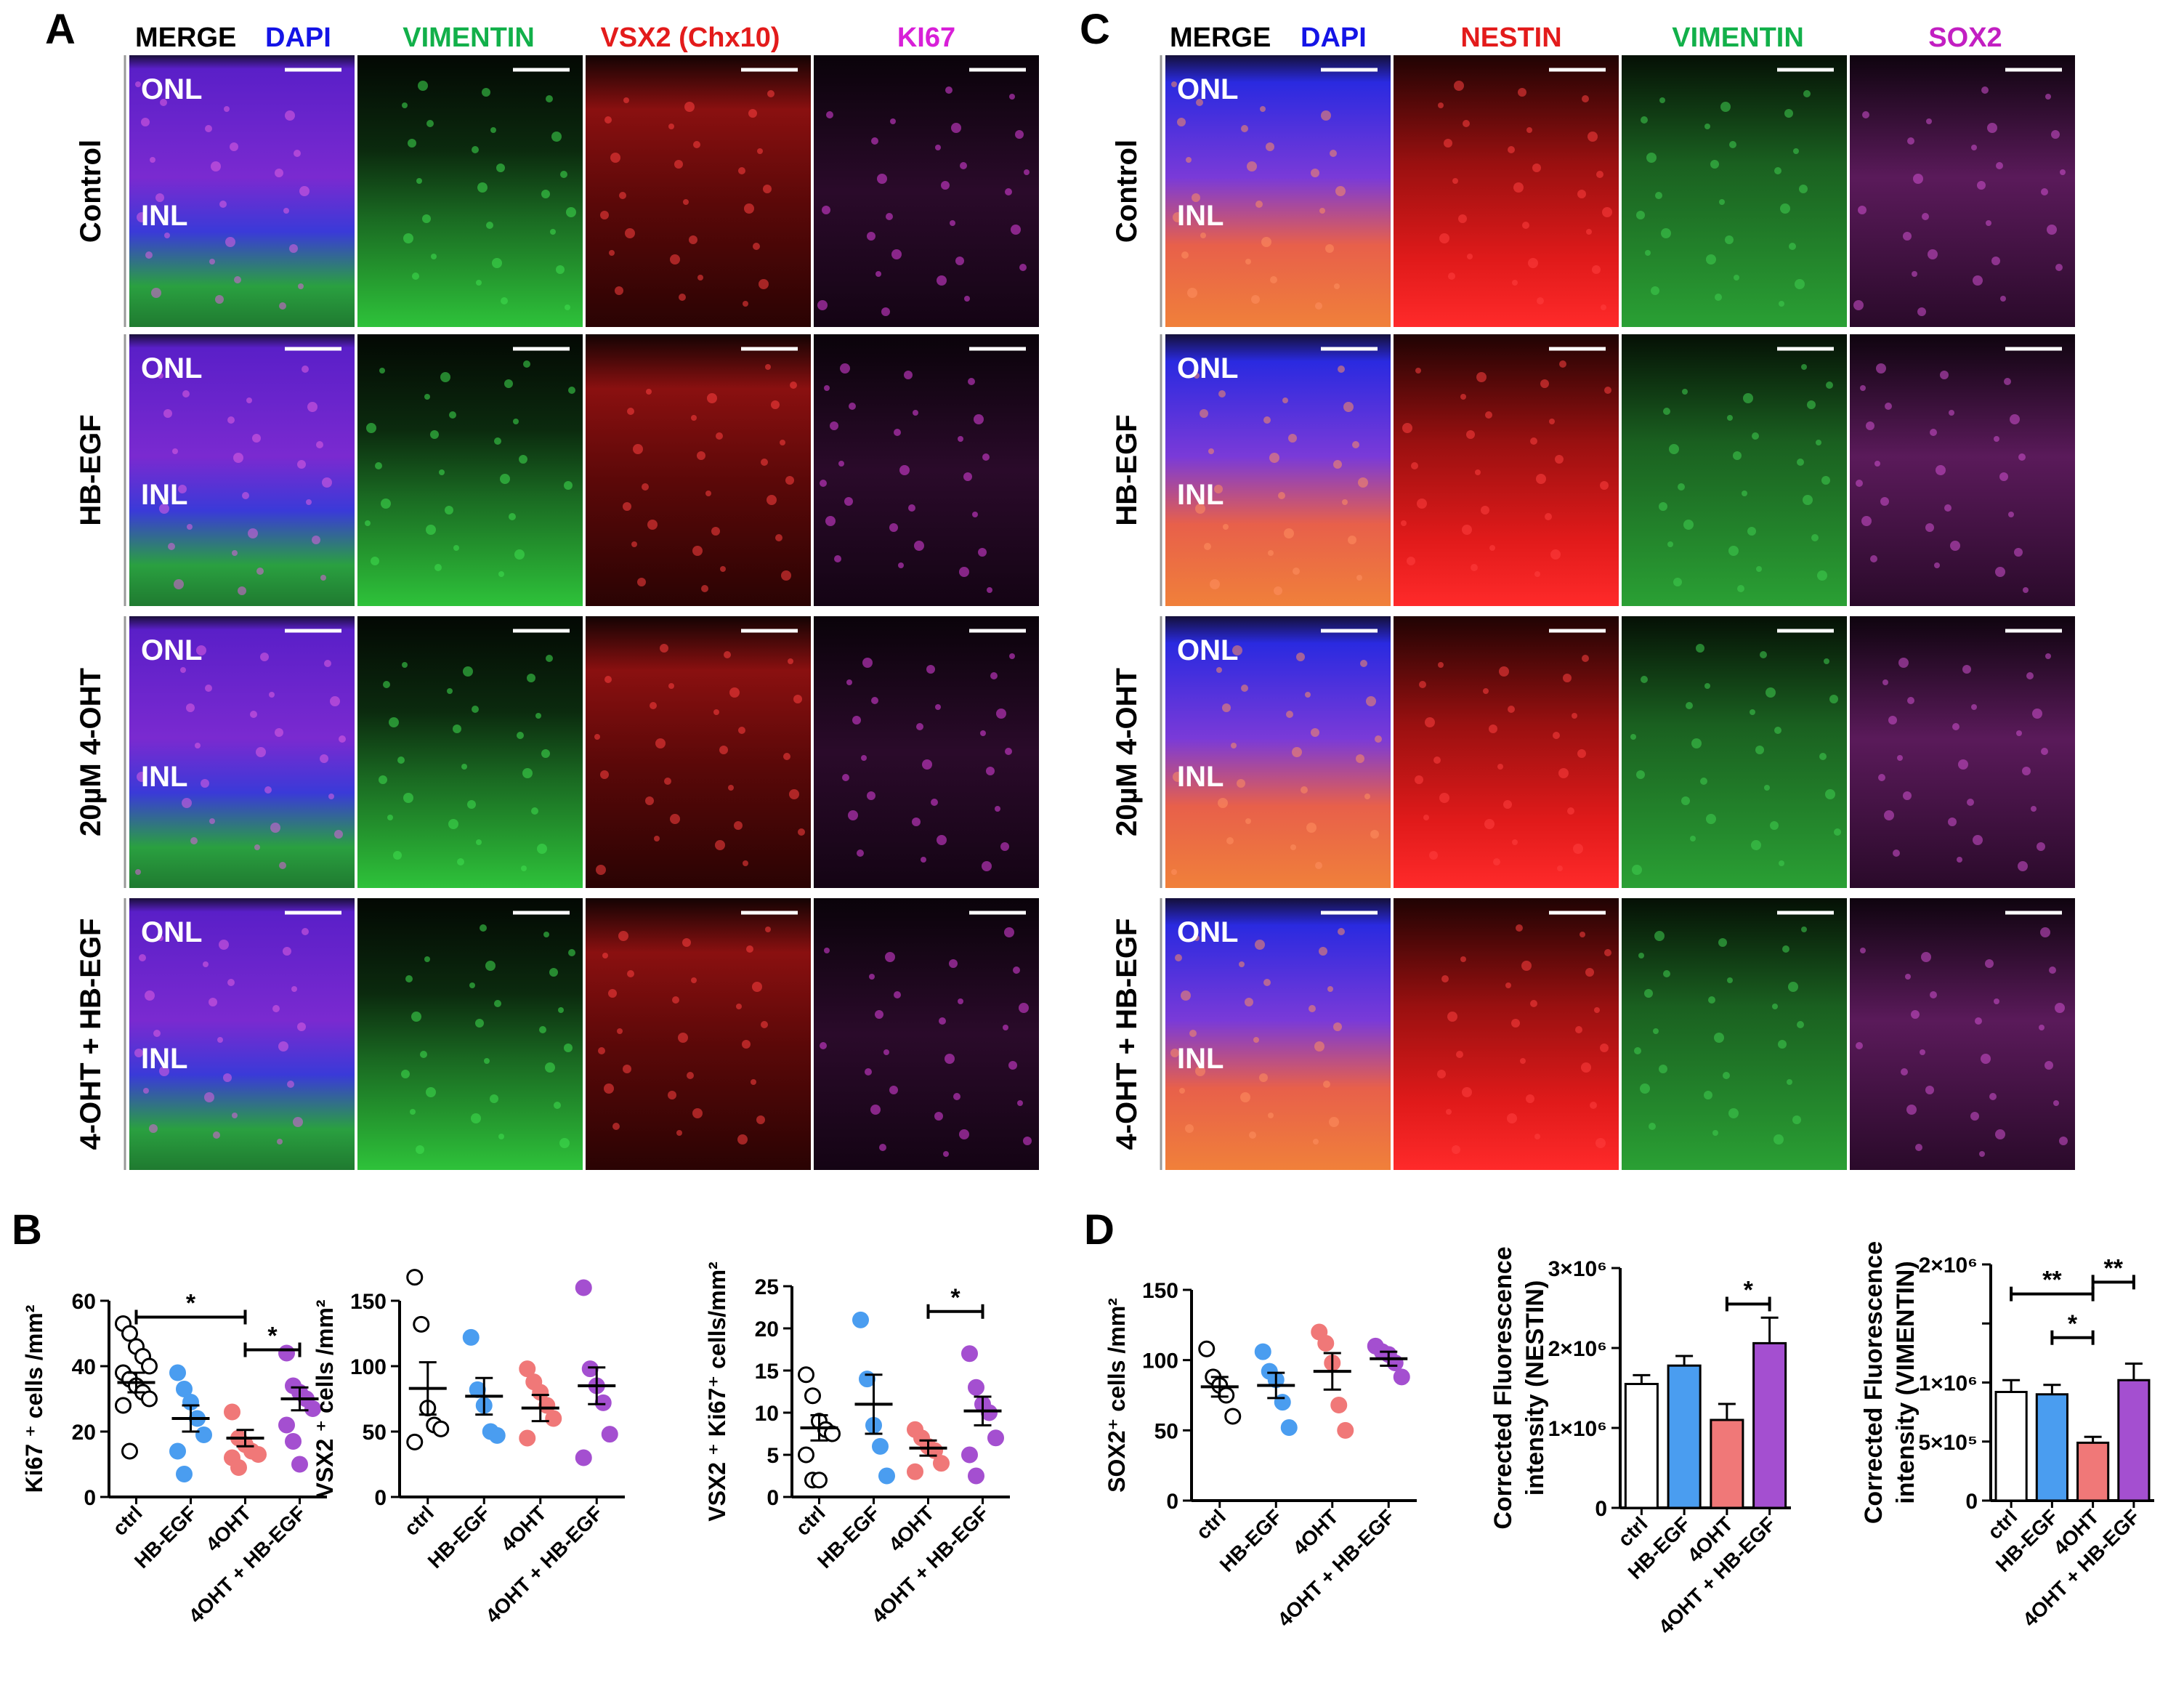 The width and height of the screenshot is (2184, 1683). I want to click on row-label-2: 20µM 4-OHT, so click(91, 752).